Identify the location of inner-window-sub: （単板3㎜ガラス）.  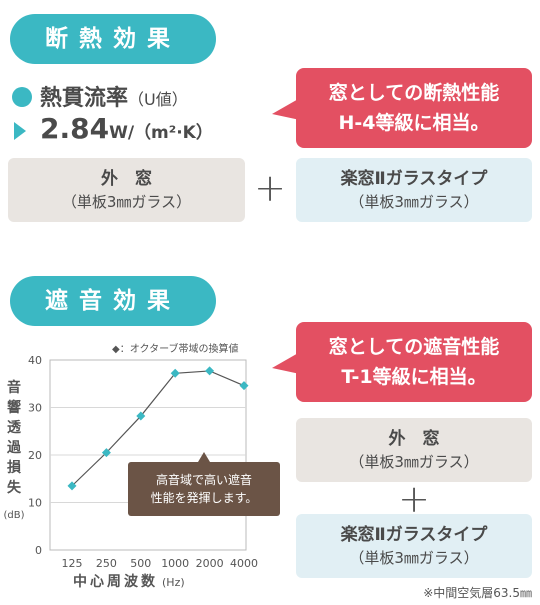
(414, 202).